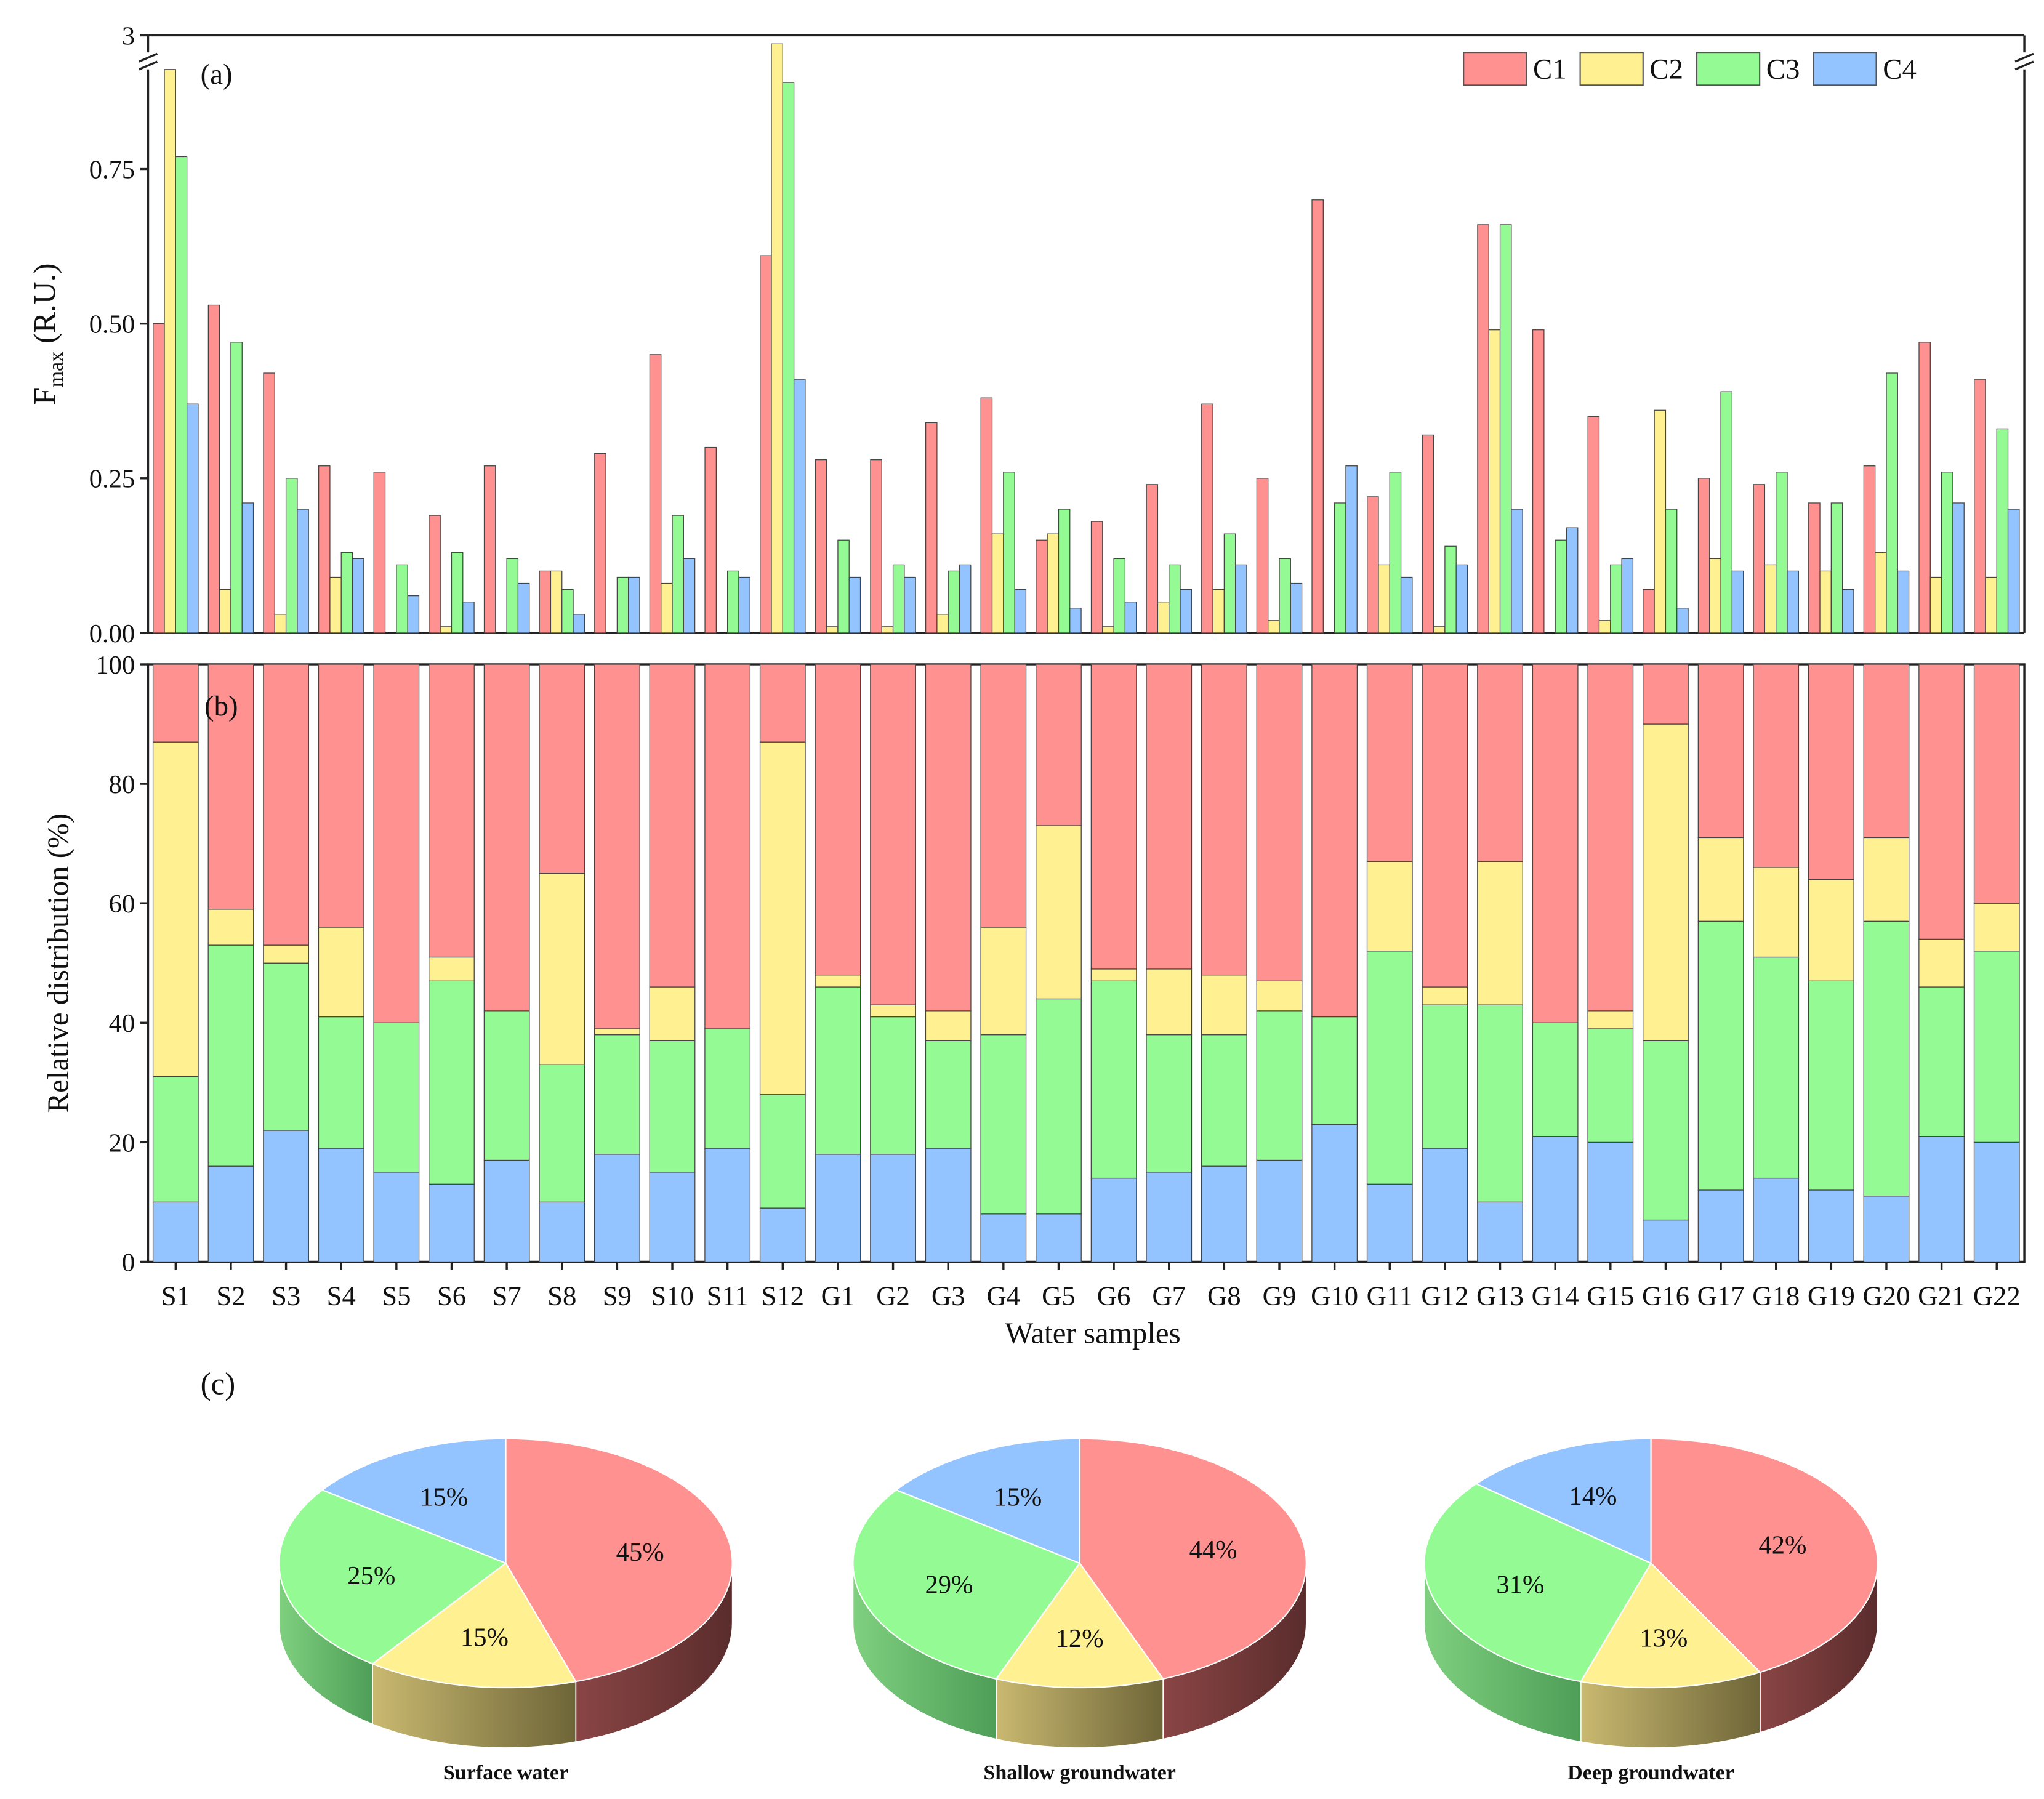 The width and height of the screenshot is (2044, 1799). What do you see at coordinates (507, 838) in the screenshot?
I see `stack-C1-S7` at bounding box center [507, 838].